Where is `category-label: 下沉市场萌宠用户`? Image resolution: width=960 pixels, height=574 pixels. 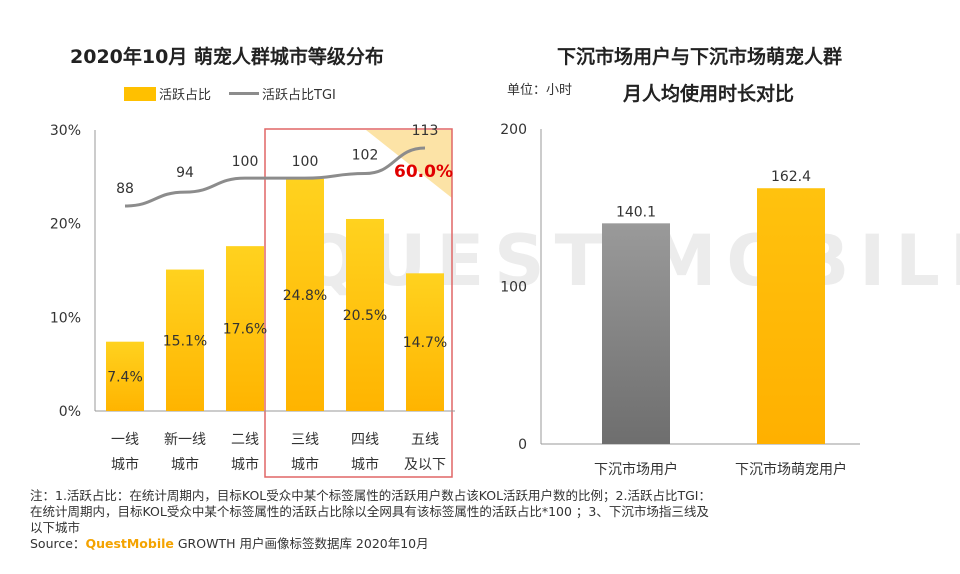
category-label: 下沉市场萌宠用户 is located at coordinates (791, 469).